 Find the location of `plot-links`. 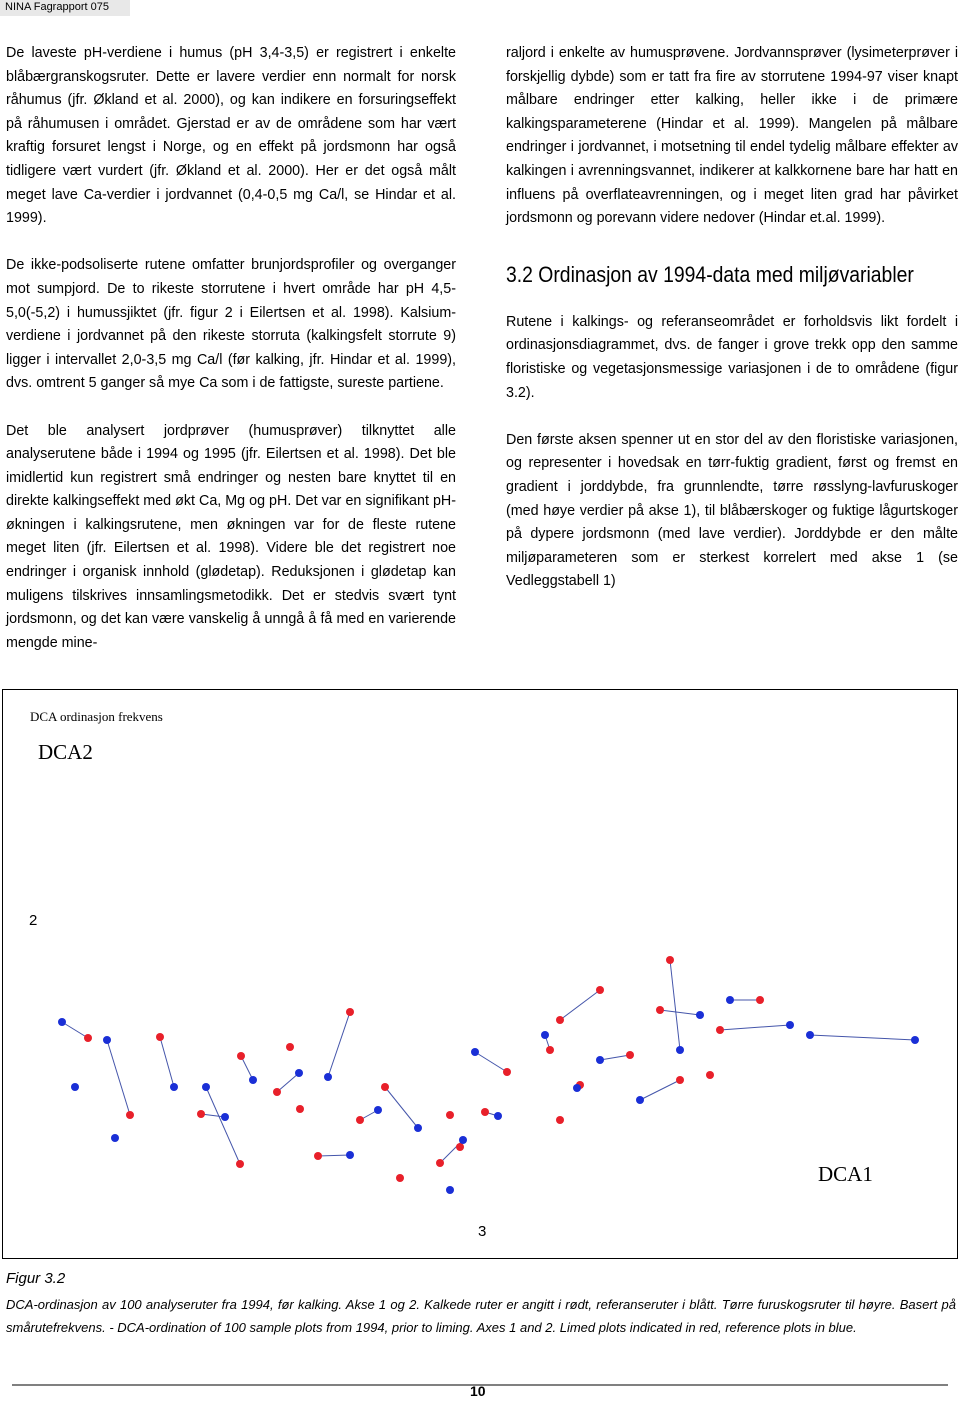

plot-links is located at coordinates (488, 1062).